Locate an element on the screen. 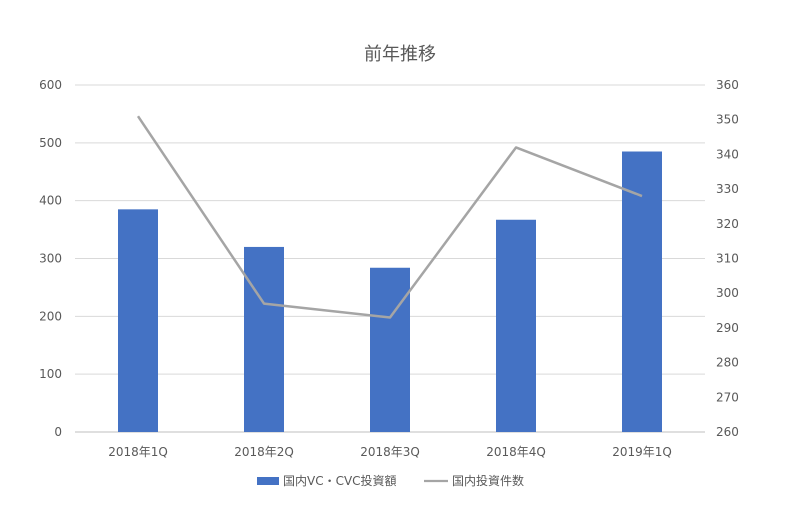 Image resolution: width=800 pixels, height=531 pixels. left-tick-label: 100 is located at coordinates (50, 374).